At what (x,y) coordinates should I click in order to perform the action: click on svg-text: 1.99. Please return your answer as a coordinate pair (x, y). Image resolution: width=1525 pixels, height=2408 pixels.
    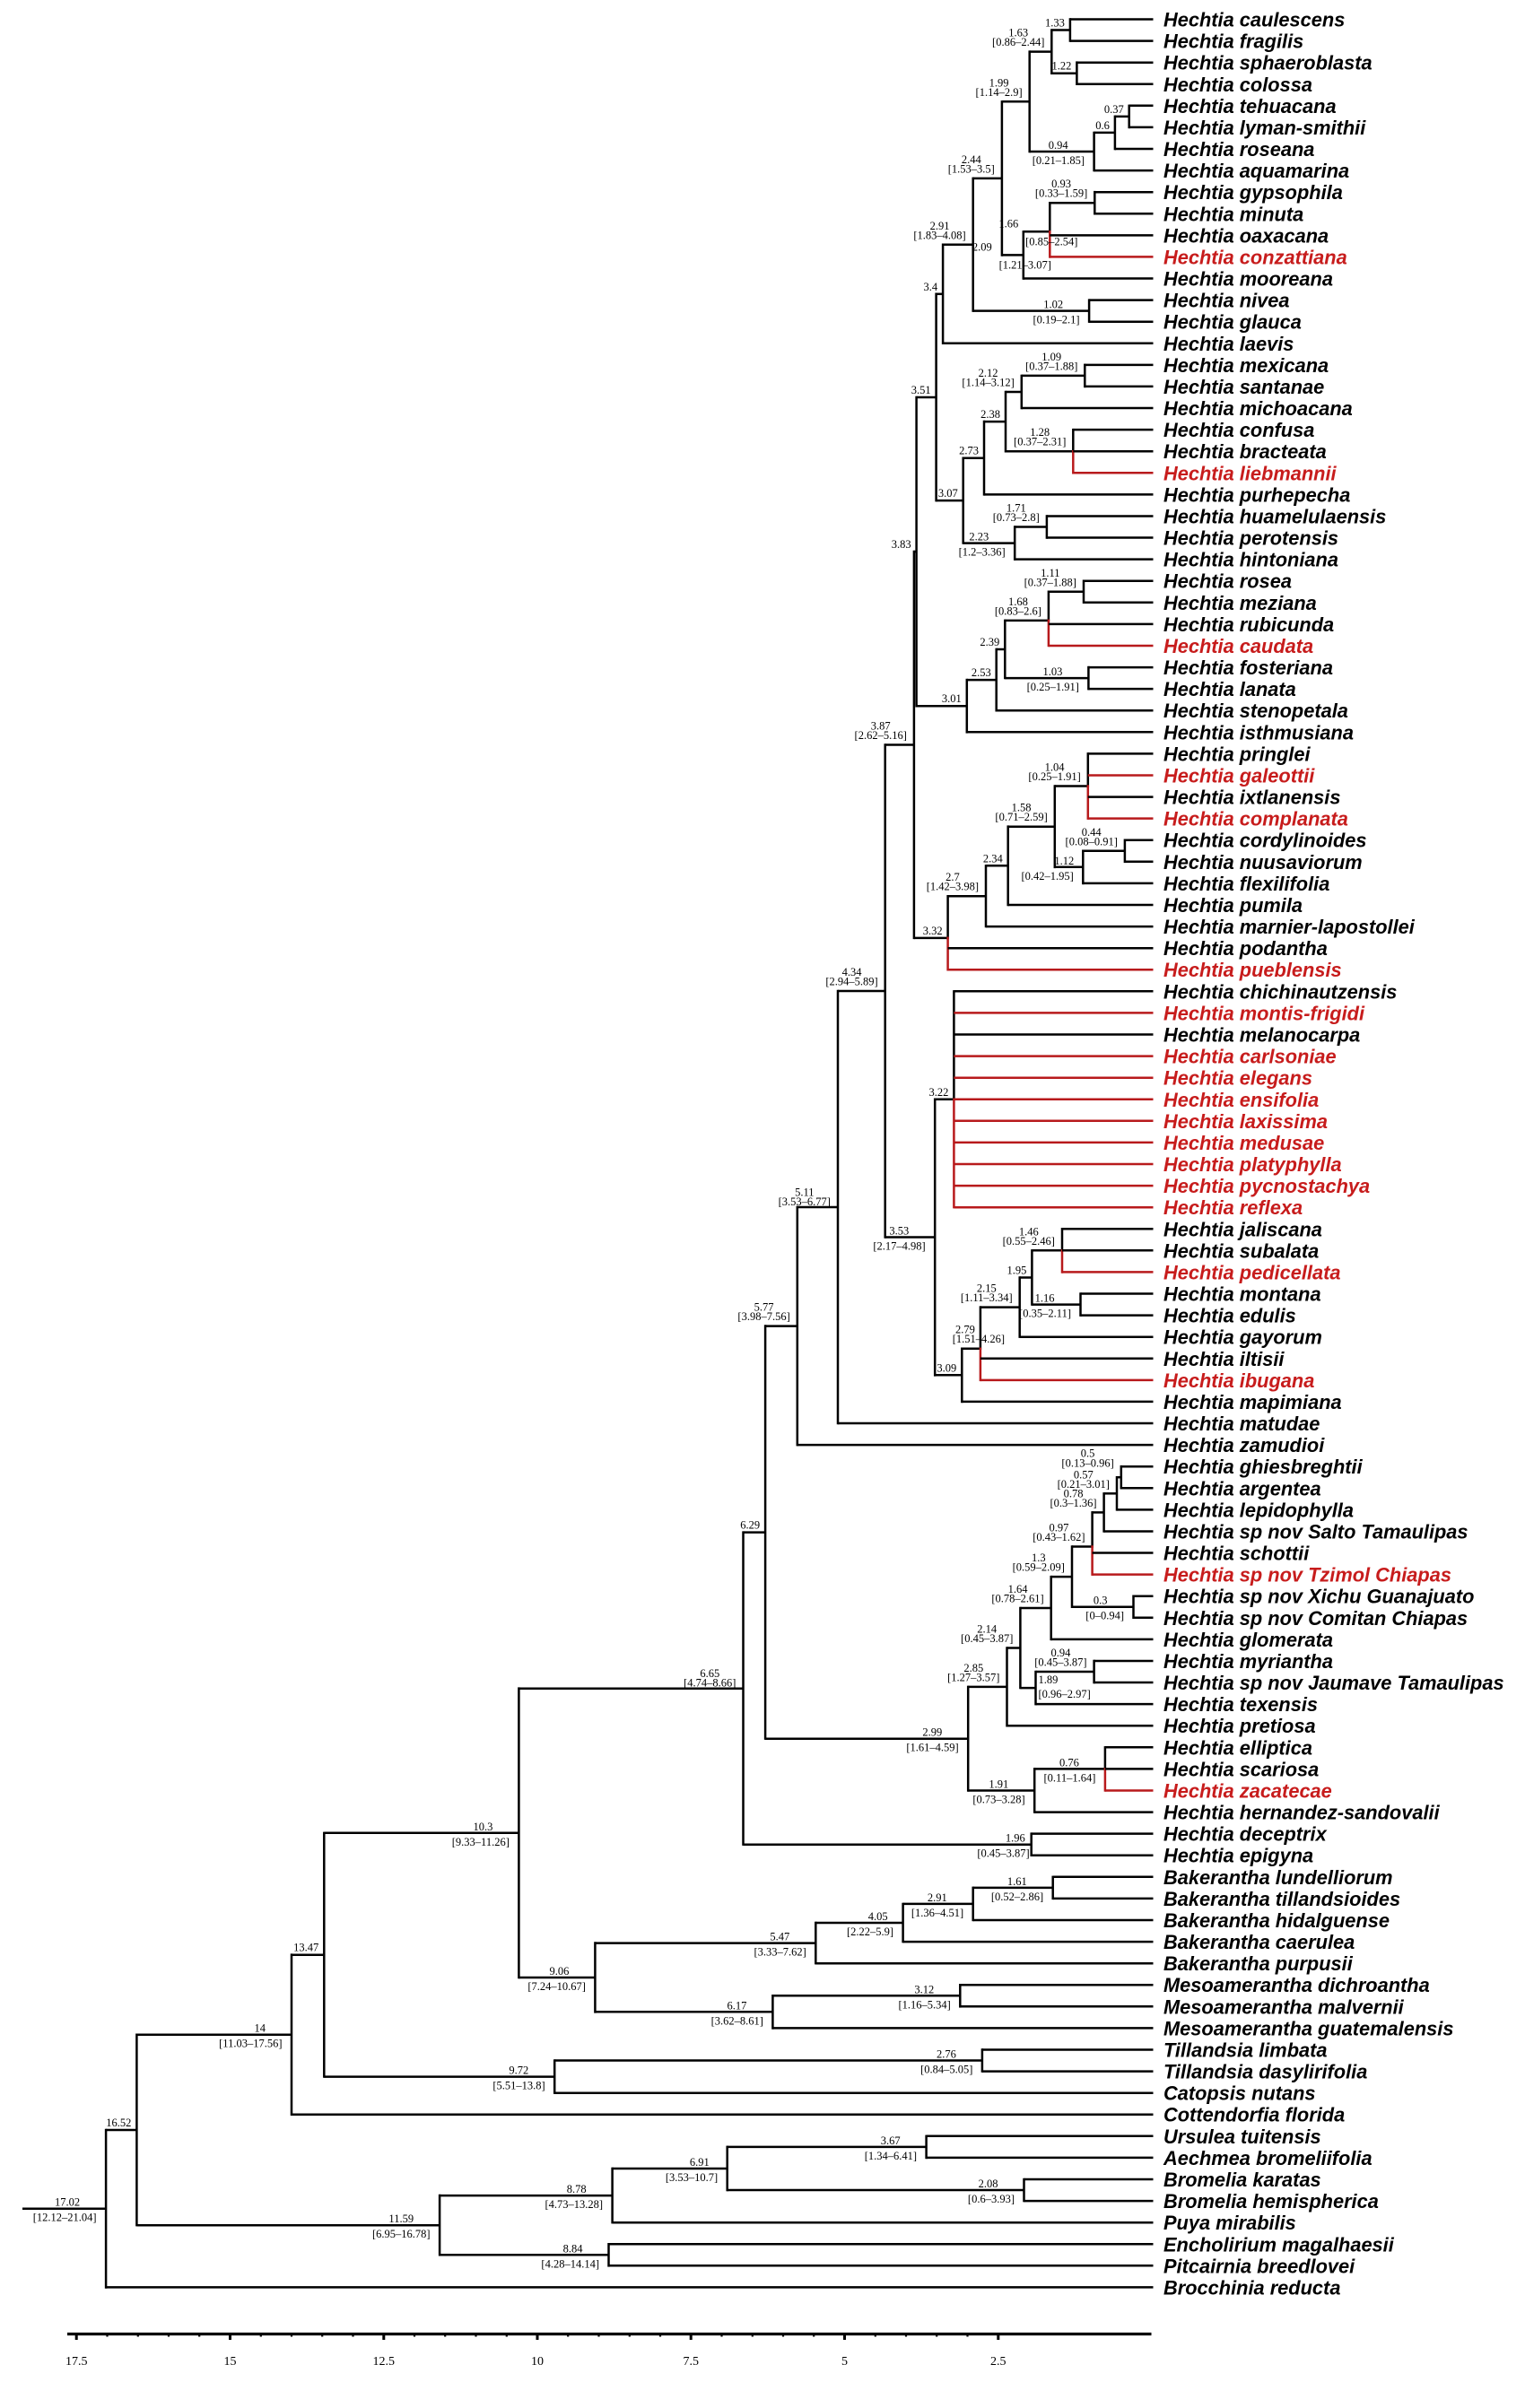
    Looking at the image, I should click on (999, 82).